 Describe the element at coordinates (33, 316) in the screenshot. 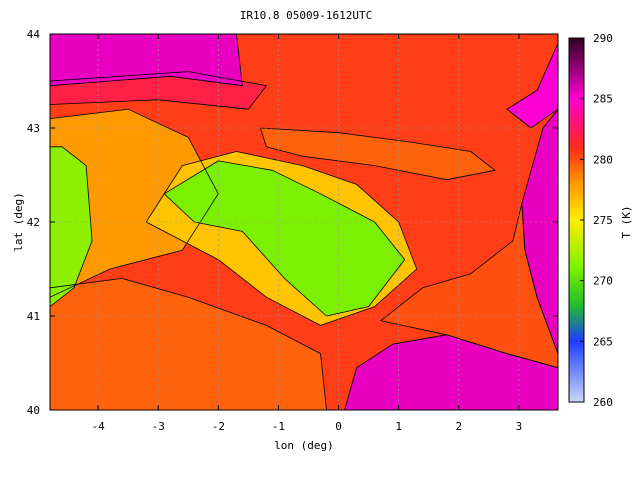

I see `y-tick-label: 41` at that location.